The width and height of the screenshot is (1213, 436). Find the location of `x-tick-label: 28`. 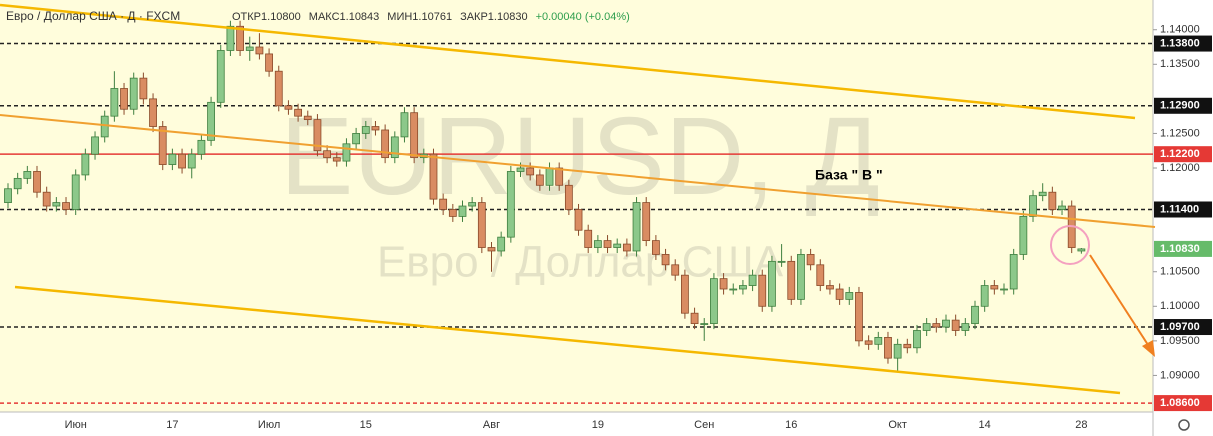

x-tick-label: 28 is located at coordinates (1081, 425).